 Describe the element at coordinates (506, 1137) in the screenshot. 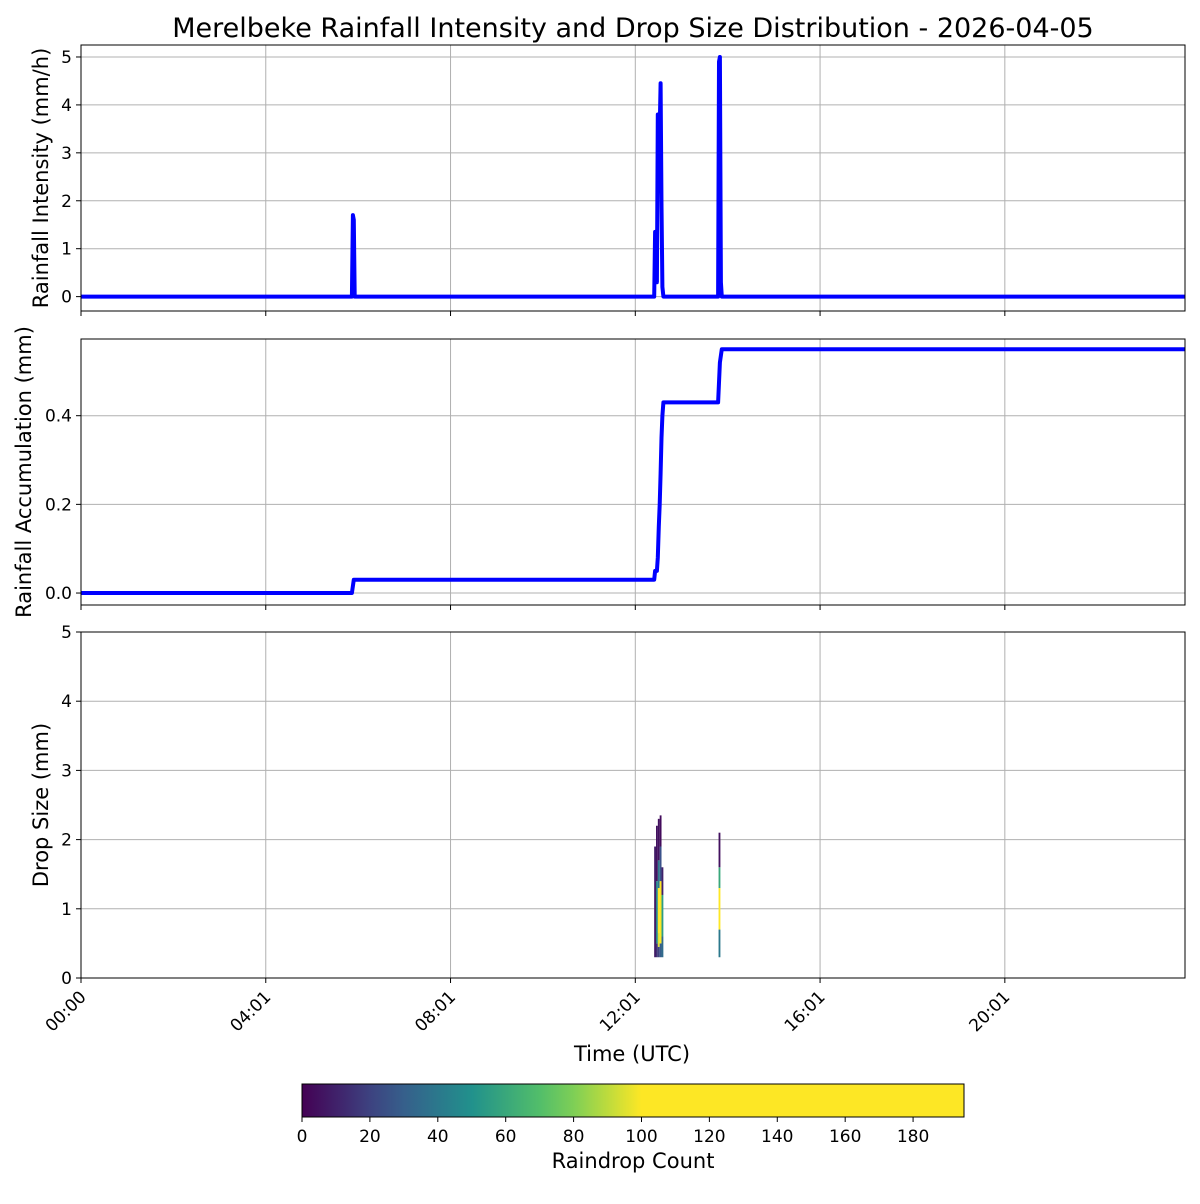

I see `colorbar-tick-label: 60` at that location.